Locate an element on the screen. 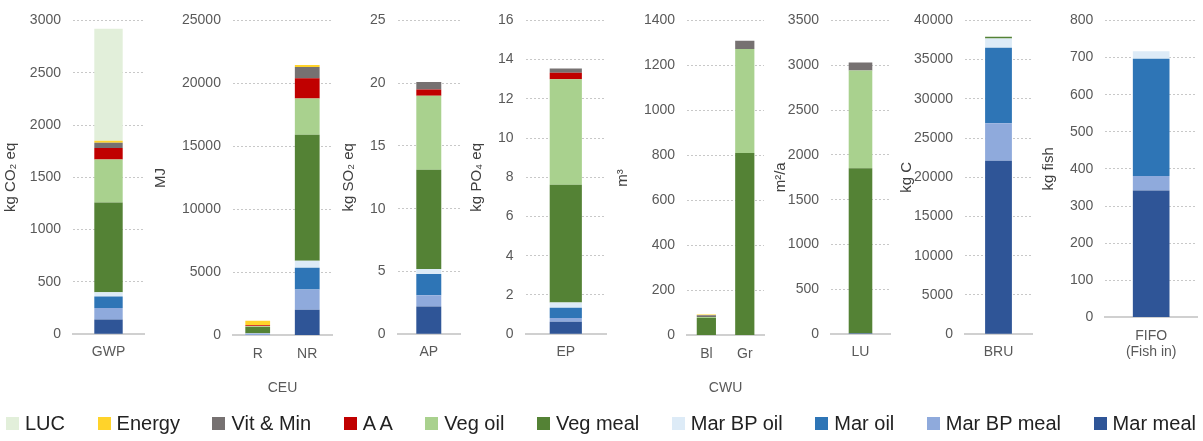  x-tick-label: R is located at coordinates (257, 352).